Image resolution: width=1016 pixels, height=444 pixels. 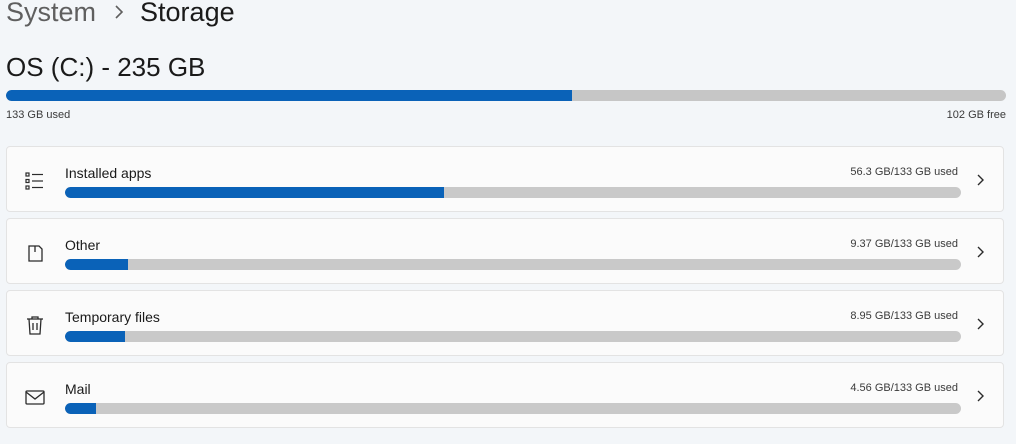 What do you see at coordinates (904, 244) in the screenshot?
I see `category-size: 9.37 GB/133 GB used` at bounding box center [904, 244].